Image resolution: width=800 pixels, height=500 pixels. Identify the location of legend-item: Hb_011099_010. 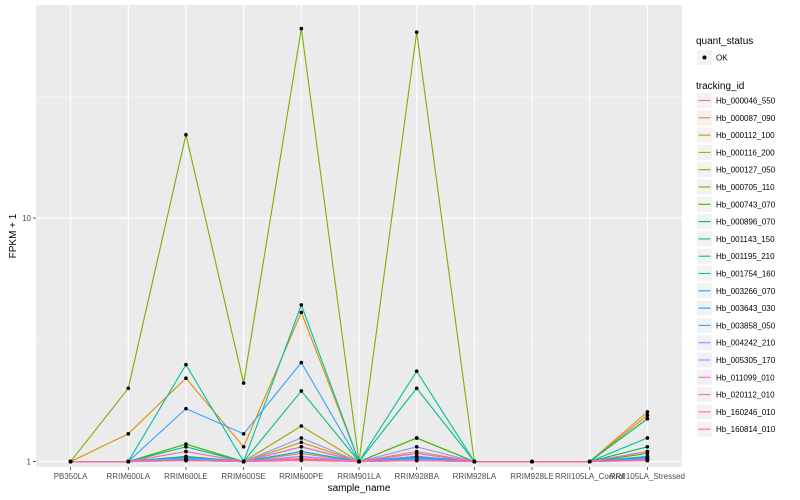
(736, 377).